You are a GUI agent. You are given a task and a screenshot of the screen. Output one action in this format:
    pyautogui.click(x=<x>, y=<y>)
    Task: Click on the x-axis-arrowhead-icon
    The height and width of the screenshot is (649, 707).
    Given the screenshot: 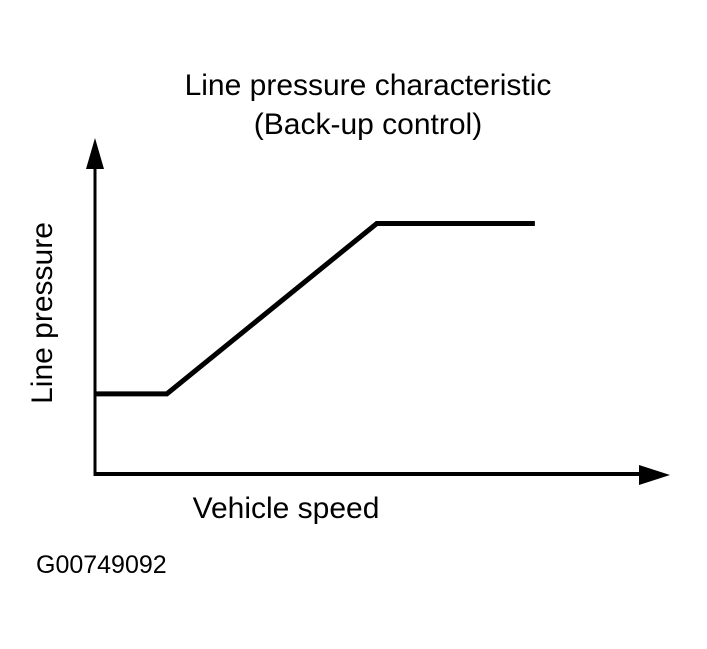 What is the action you would take?
    pyautogui.click(x=654, y=475)
    